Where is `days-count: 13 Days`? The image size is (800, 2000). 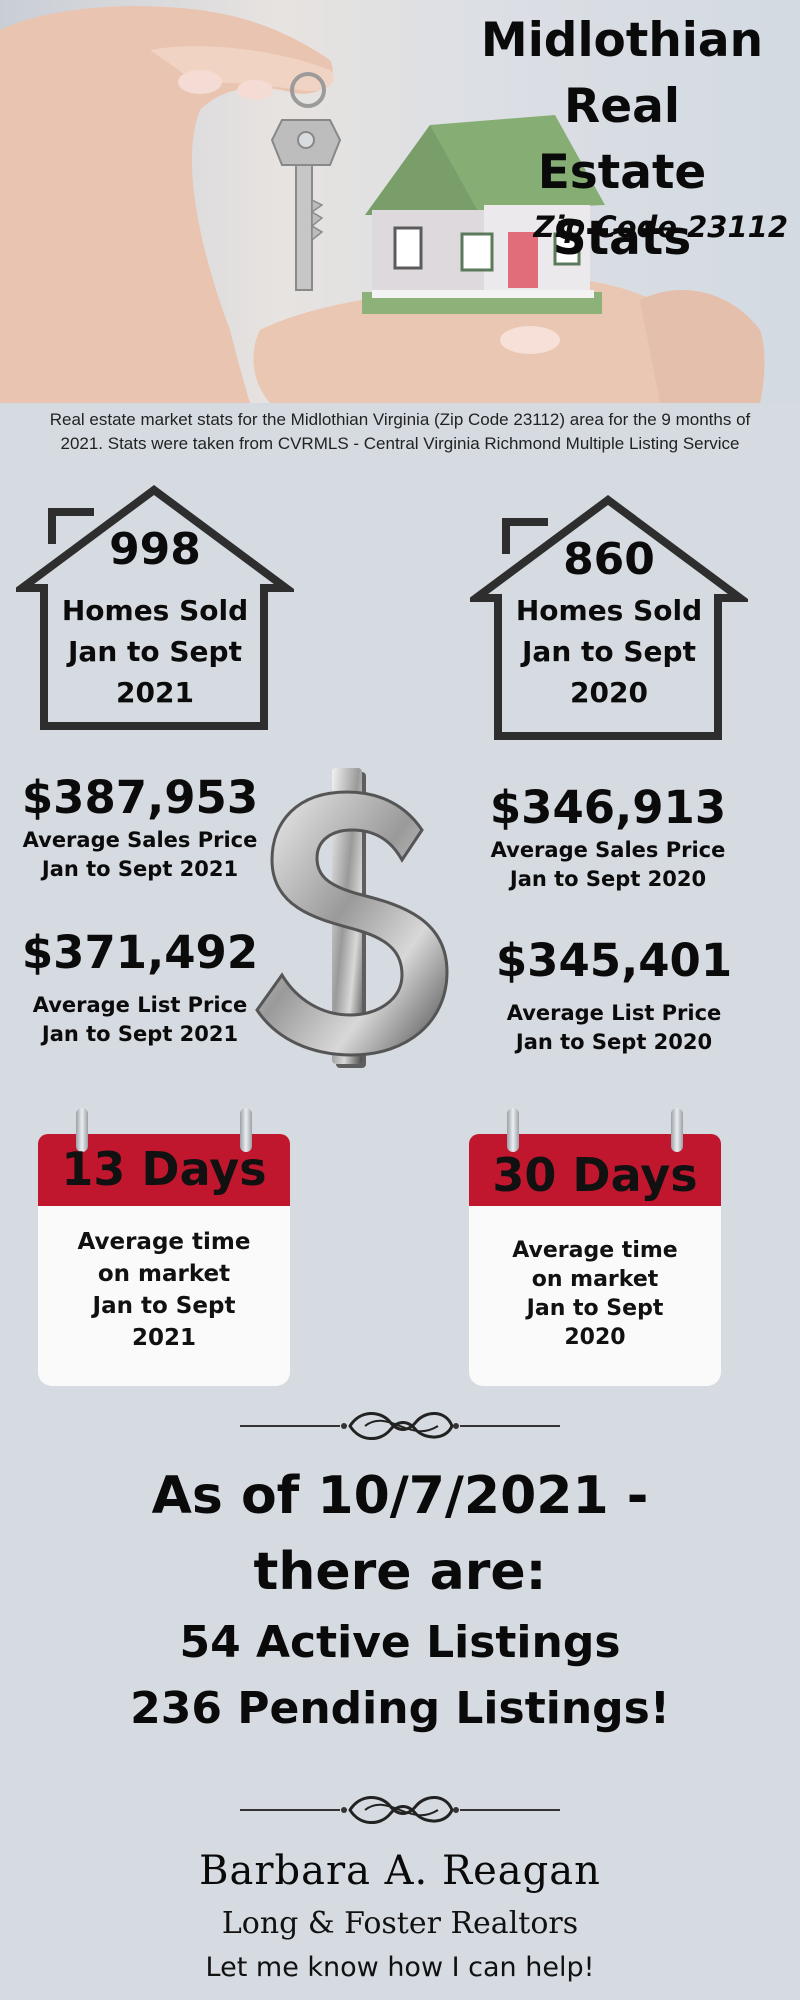 days-count: 13 Days is located at coordinates (164, 1169).